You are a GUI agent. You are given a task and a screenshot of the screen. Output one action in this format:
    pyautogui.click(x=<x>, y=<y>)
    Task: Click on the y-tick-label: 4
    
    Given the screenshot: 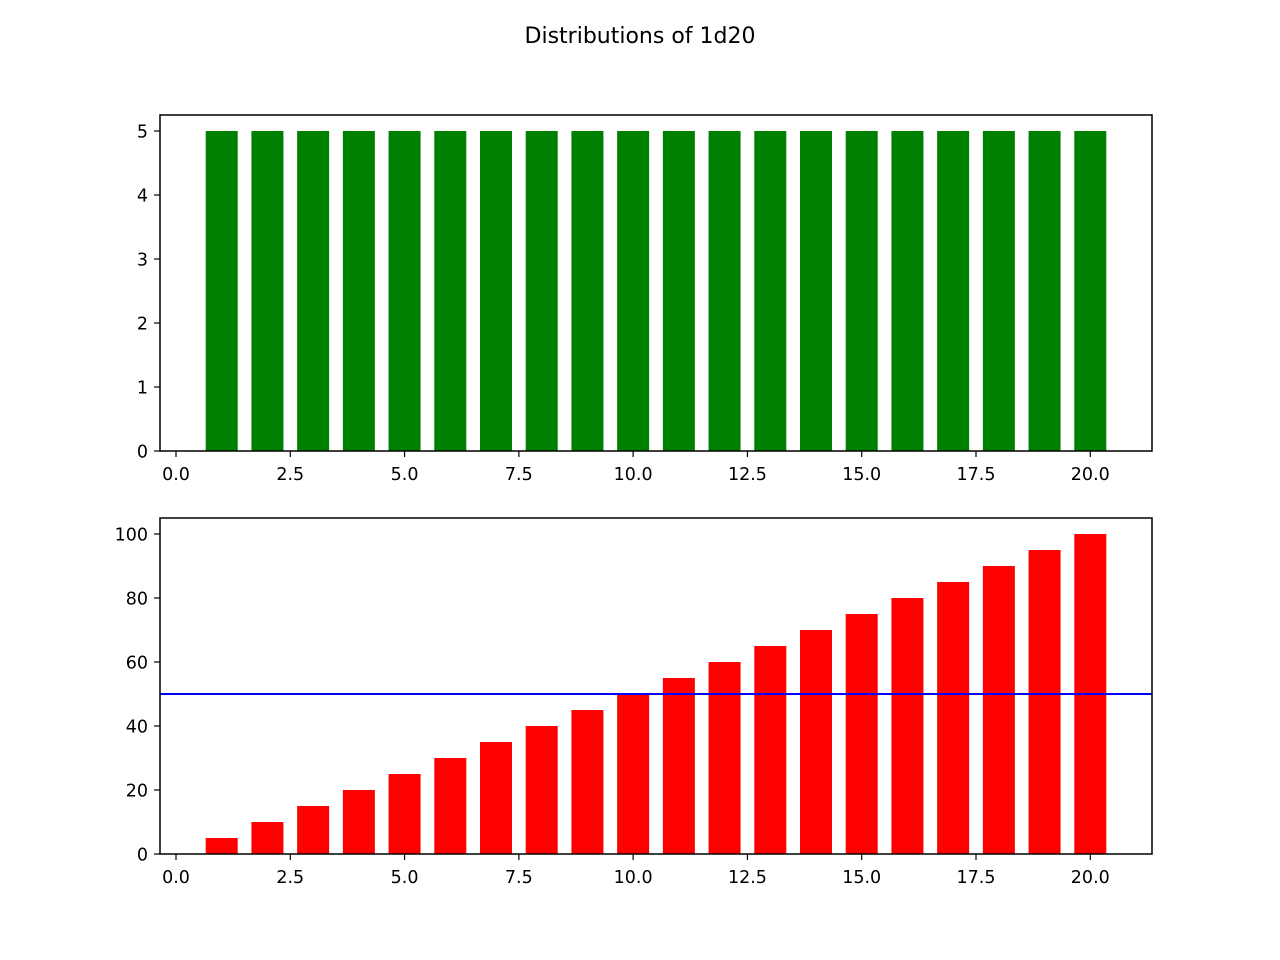 What is the action you would take?
    pyautogui.click(x=142, y=197)
    